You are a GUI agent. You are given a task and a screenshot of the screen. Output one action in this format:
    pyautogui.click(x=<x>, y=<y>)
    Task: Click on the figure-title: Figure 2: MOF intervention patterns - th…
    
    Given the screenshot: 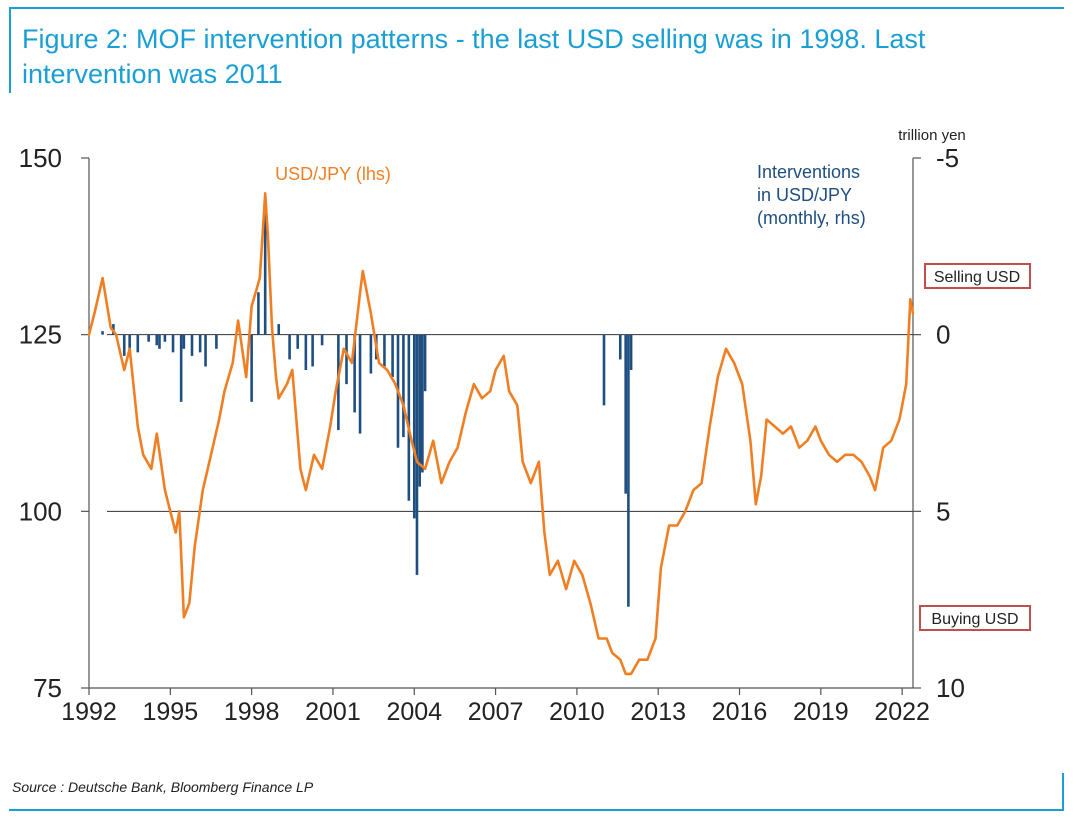 What is the action you would take?
    pyautogui.click(x=474, y=56)
    